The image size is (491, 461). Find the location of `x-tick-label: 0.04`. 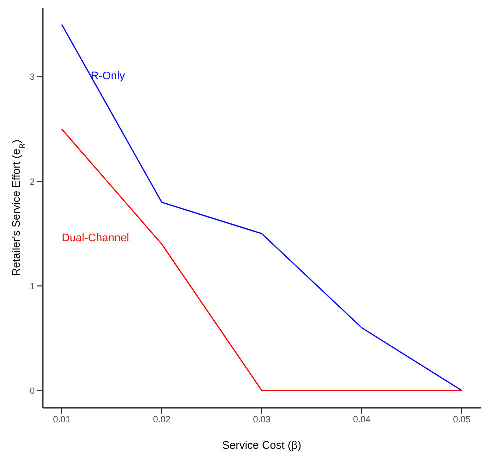

x-tick-label: 0.04 is located at coordinates (362, 419).